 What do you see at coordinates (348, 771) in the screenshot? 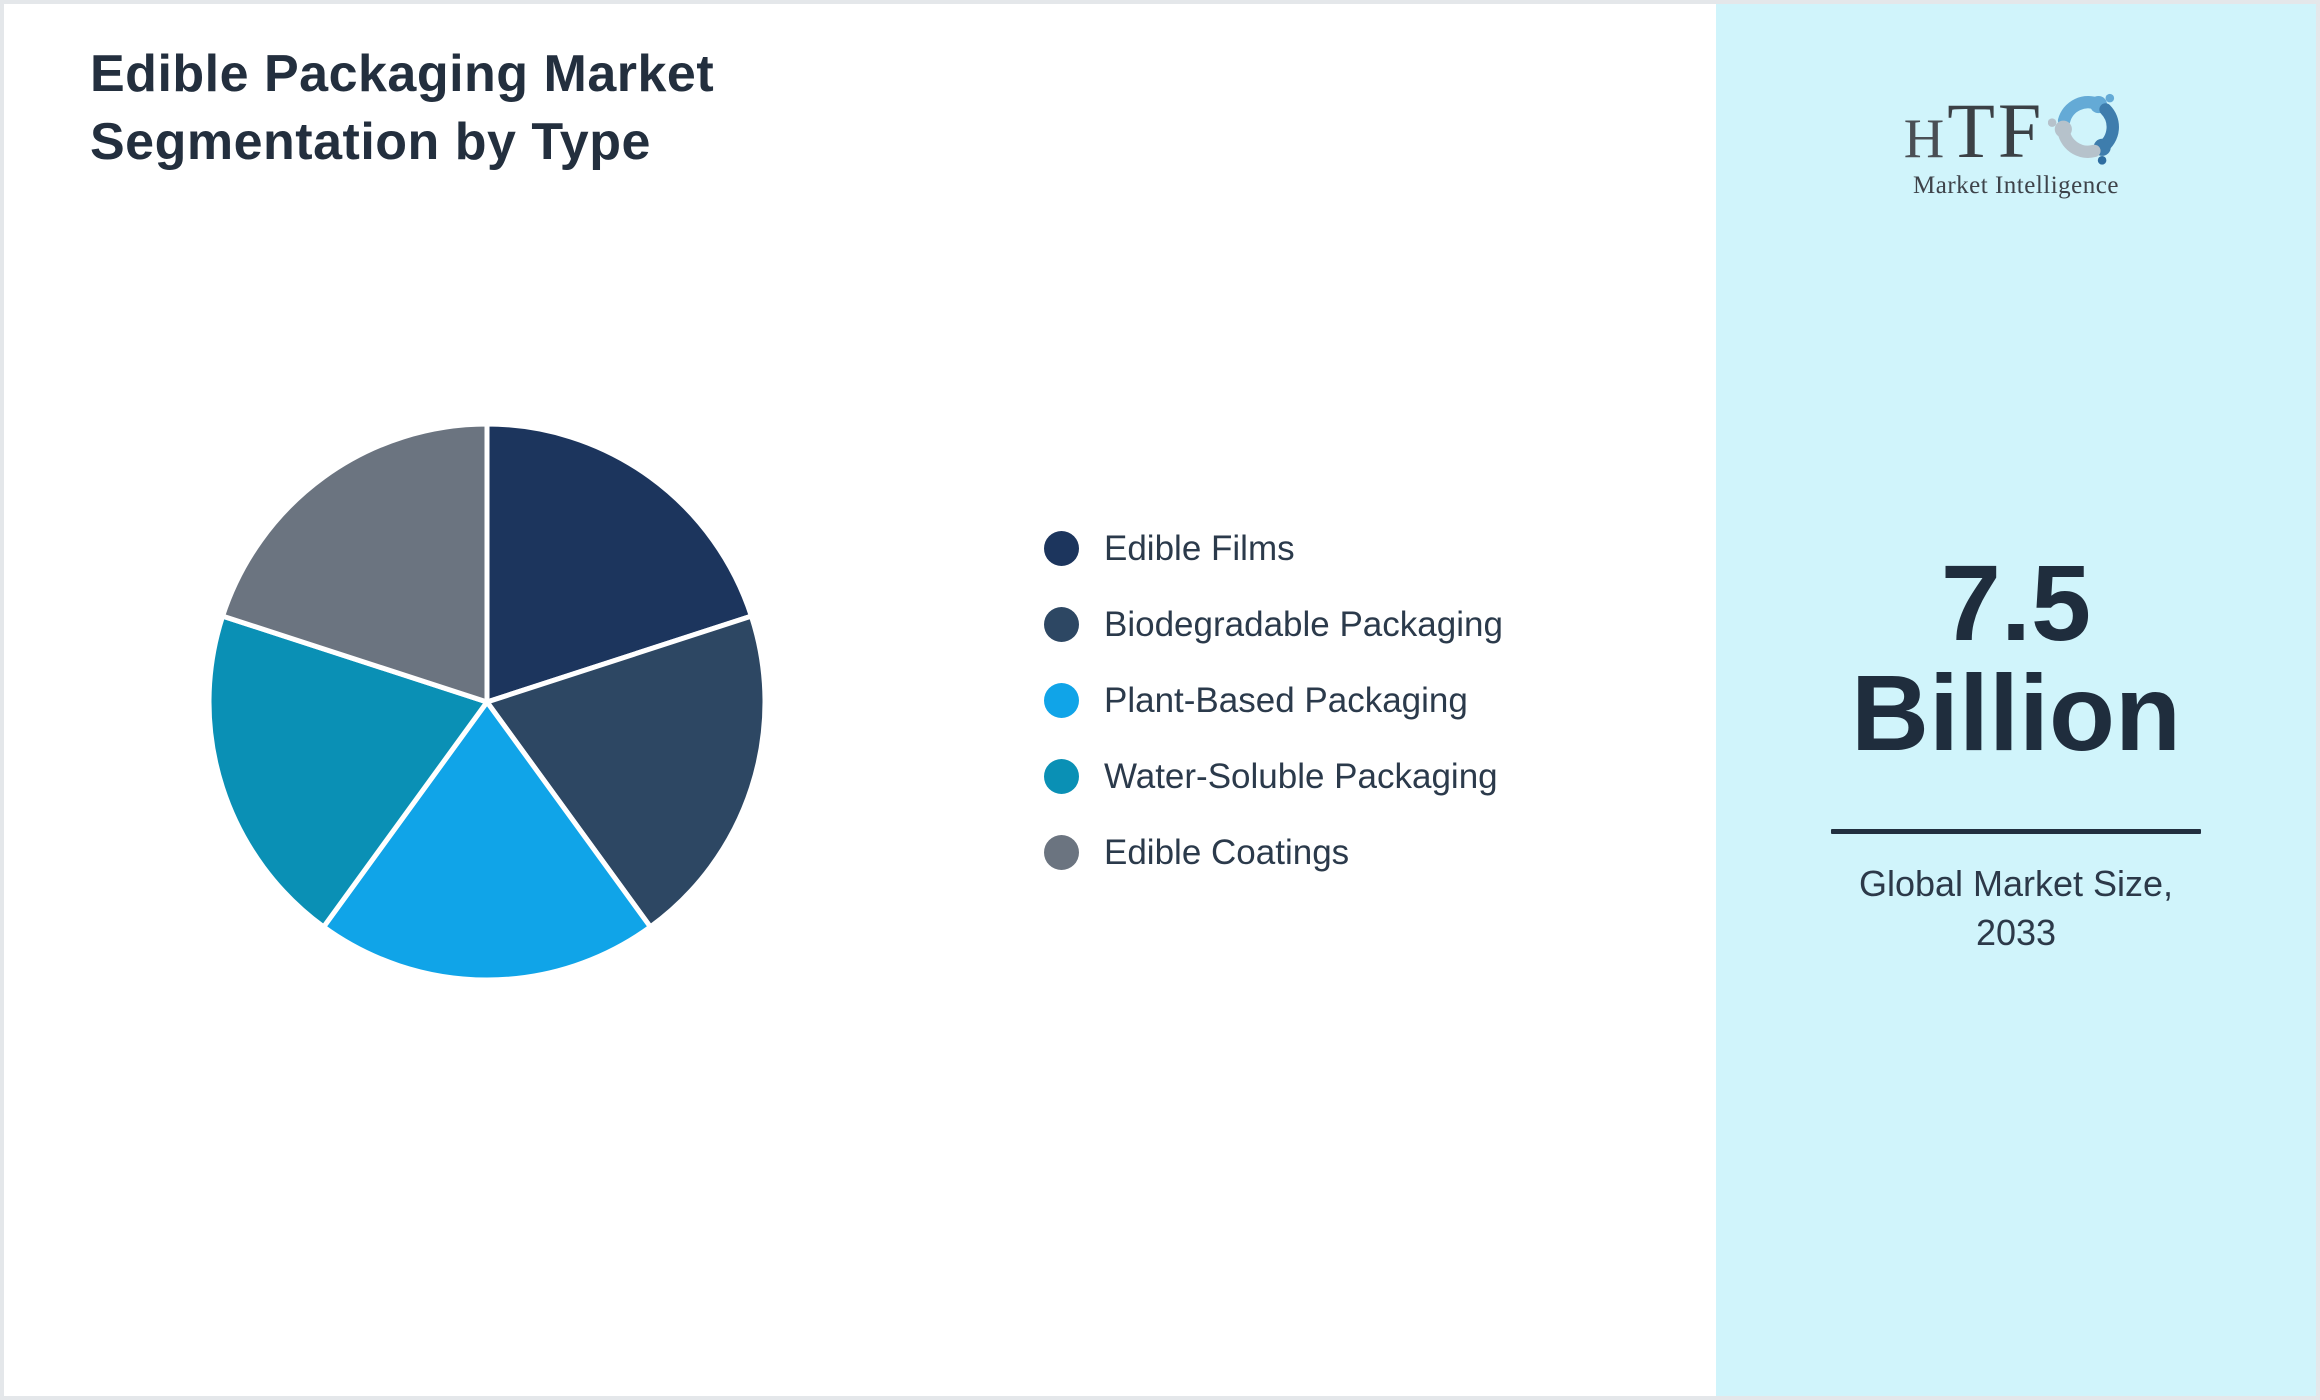
I see `pie-slice-water-soluble-packaging` at bounding box center [348, 771].